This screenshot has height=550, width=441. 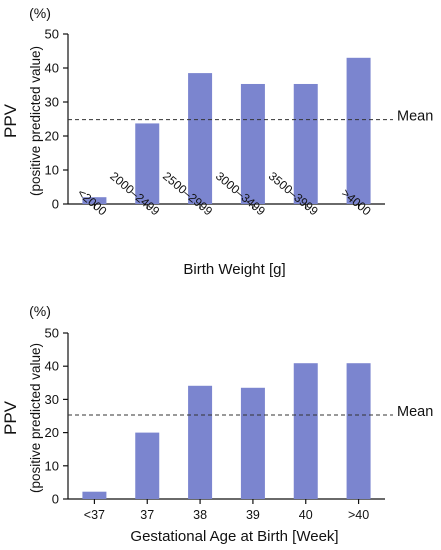 What do you see at coordinates (94, 515) in the screenshot?
I see `x-tick-label: <37` at bounding box center [94, 515].